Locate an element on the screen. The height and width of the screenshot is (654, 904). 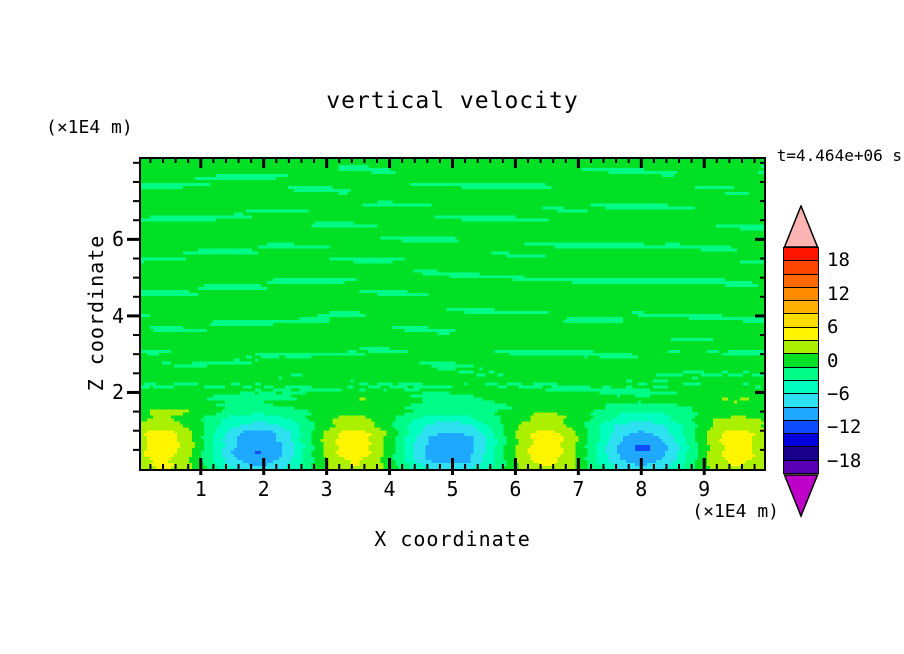
x-axis-title: X coordinate is located at coordinates (452, 539).